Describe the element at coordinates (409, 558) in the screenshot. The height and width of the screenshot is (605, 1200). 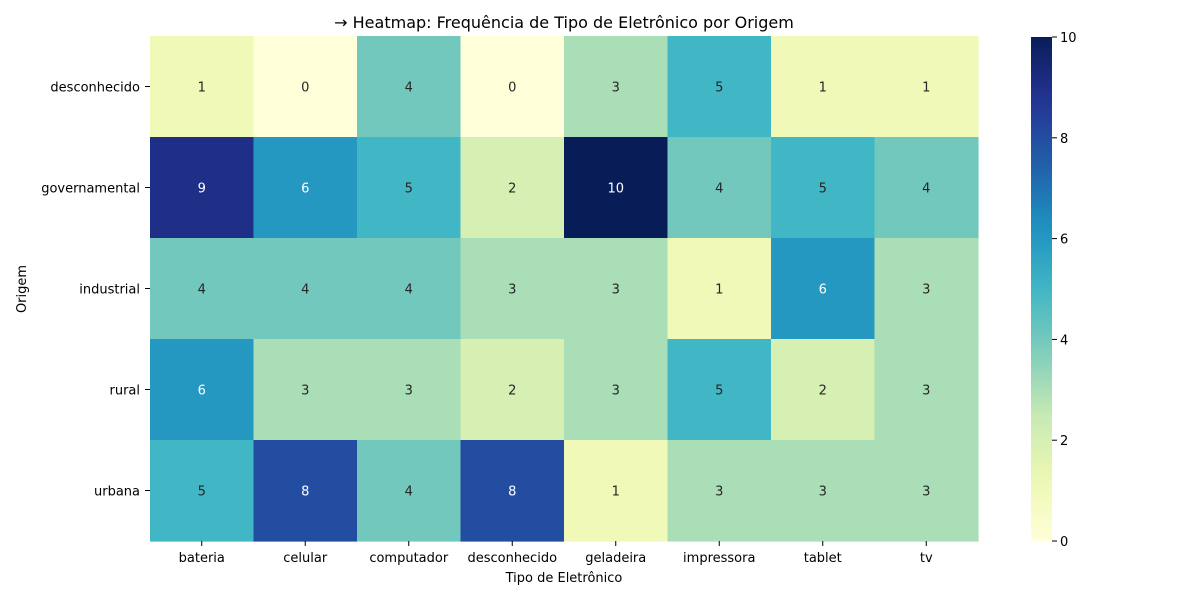
I see `x-tick-label: computador` at that location.